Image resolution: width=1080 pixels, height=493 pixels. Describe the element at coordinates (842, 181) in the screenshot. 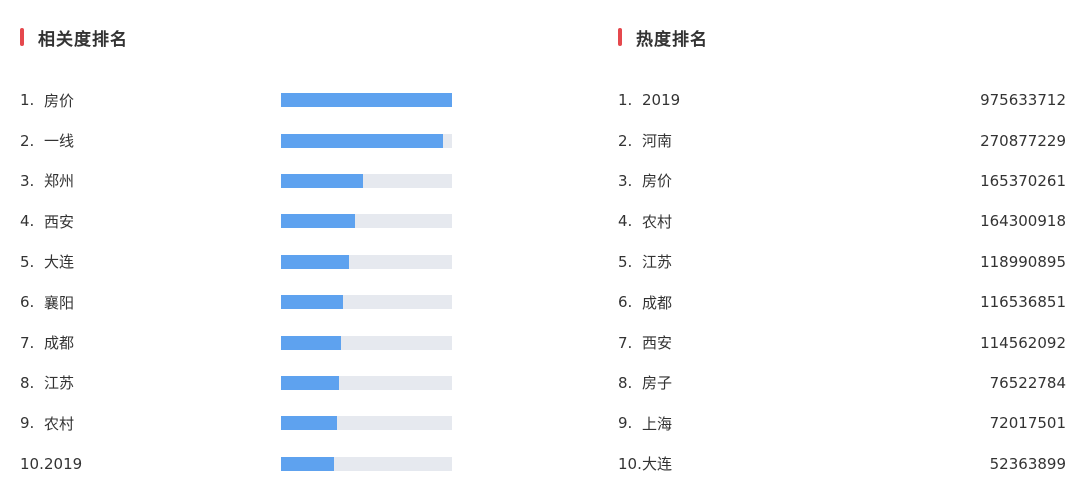

I see `heat-row: 3. 房价 165370261` at that location.